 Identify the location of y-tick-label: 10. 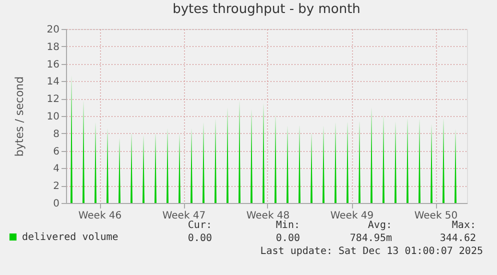
(53, 117).